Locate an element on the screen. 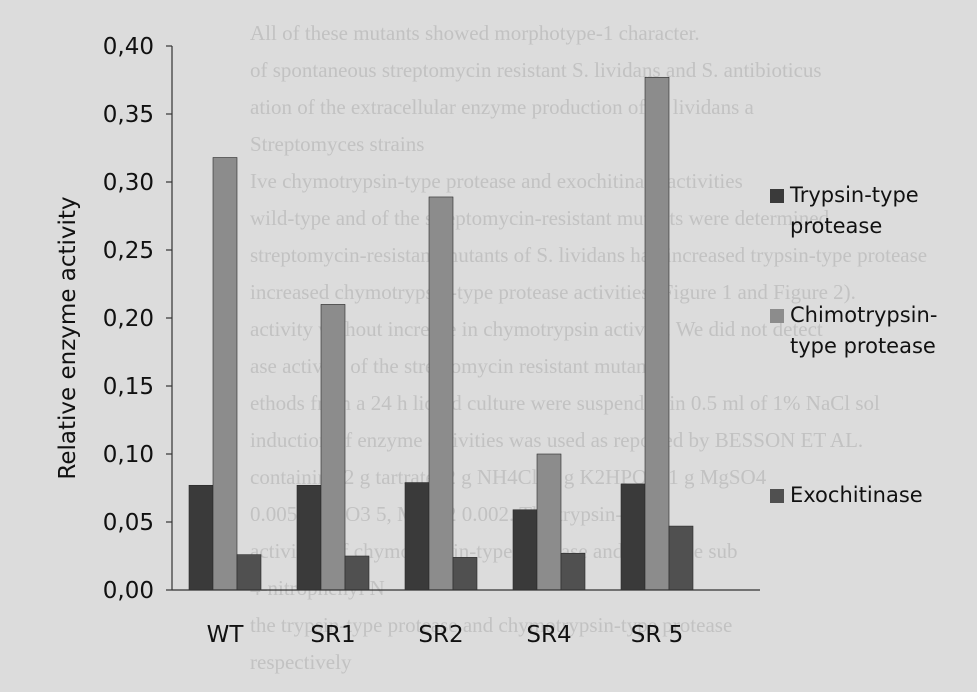 The width and height of the screenshot is (977, 692). y-tick-label: 0,30 is located at coordinates (128, 183).